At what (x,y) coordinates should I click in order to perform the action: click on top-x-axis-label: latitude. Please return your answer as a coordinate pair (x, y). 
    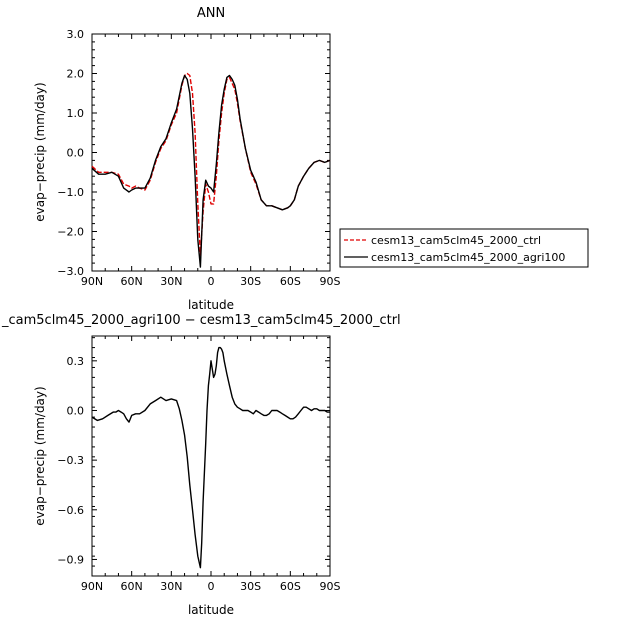
    Looking at the image, I should click on (211, 305).